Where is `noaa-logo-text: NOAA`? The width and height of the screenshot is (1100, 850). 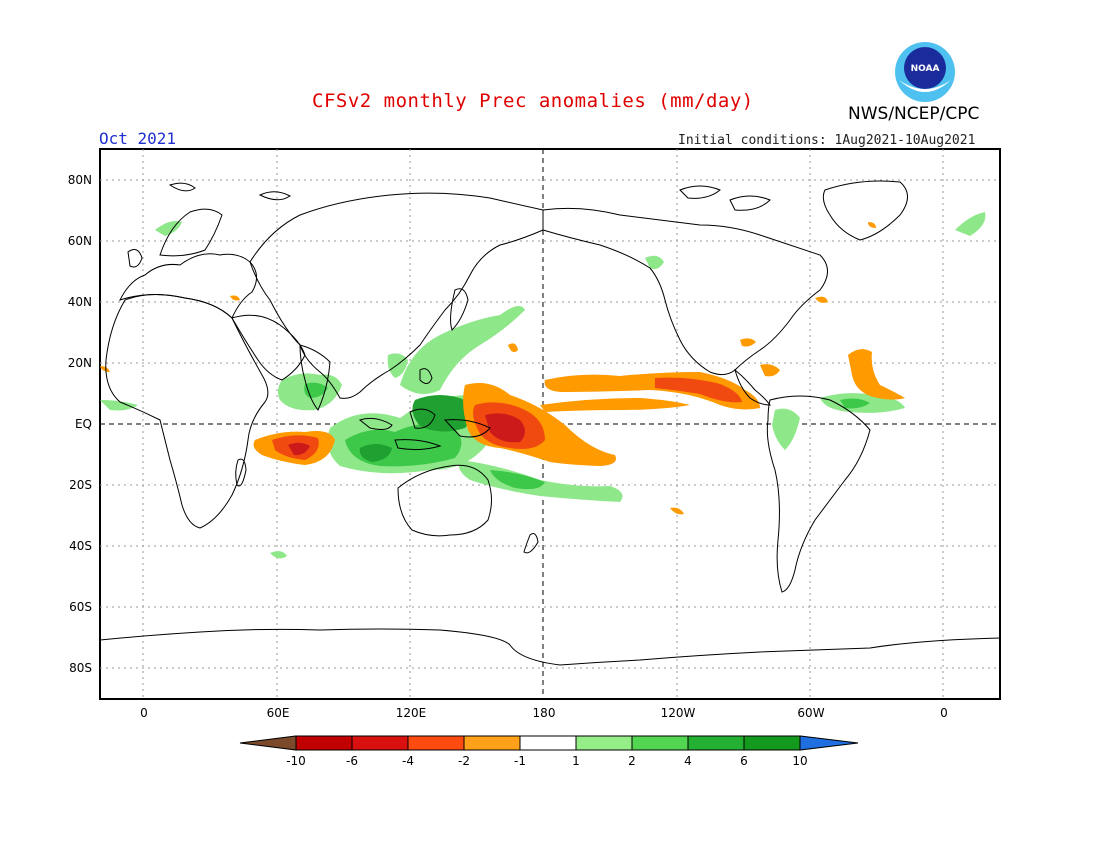
noaa-logo-text: NOAA is located at coordinates (925, 69).